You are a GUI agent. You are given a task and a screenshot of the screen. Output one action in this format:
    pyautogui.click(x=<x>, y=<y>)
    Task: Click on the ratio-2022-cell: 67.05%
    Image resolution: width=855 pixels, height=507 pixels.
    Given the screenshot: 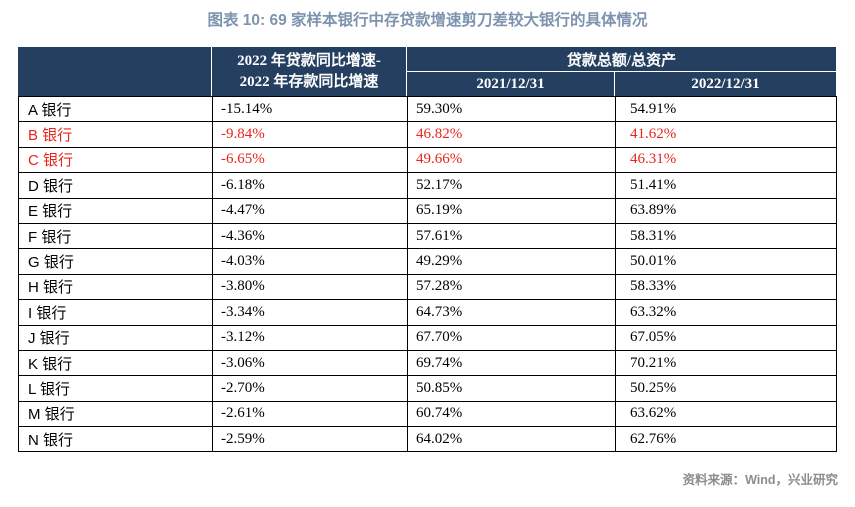 What is the action you would take?
    pyautogui.click(x=726, y=337)
    